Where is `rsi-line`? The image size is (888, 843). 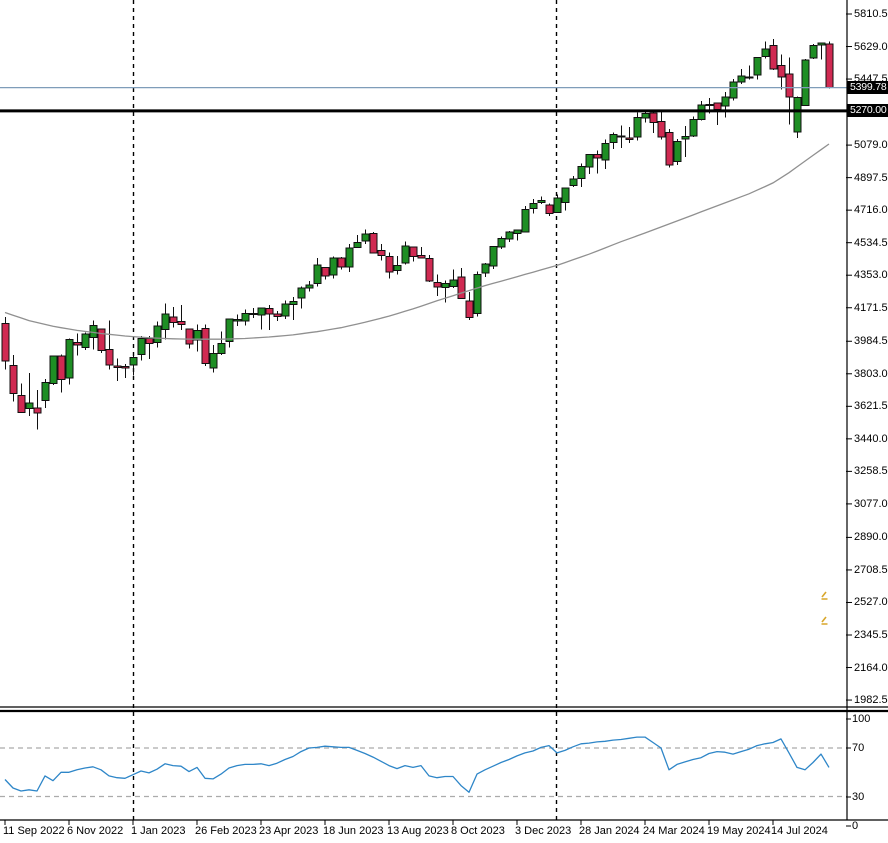 rsi-line is located at coordinates (417, 764).